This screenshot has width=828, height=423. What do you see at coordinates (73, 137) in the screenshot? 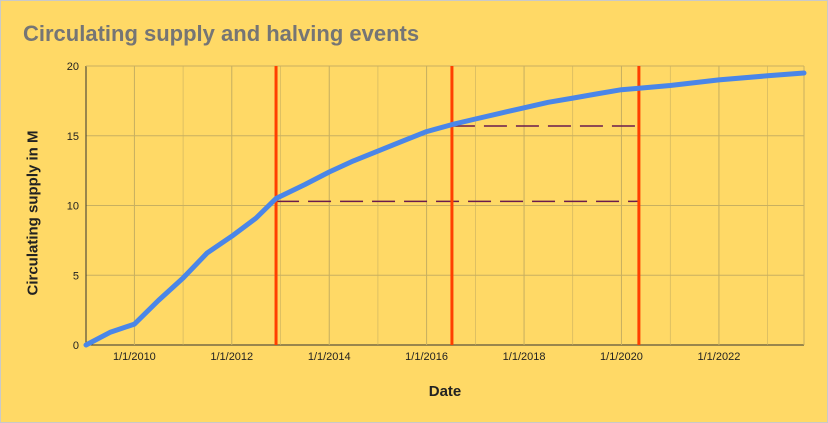
I see `y-tick-label: 15` at bounding box center [73, 137].